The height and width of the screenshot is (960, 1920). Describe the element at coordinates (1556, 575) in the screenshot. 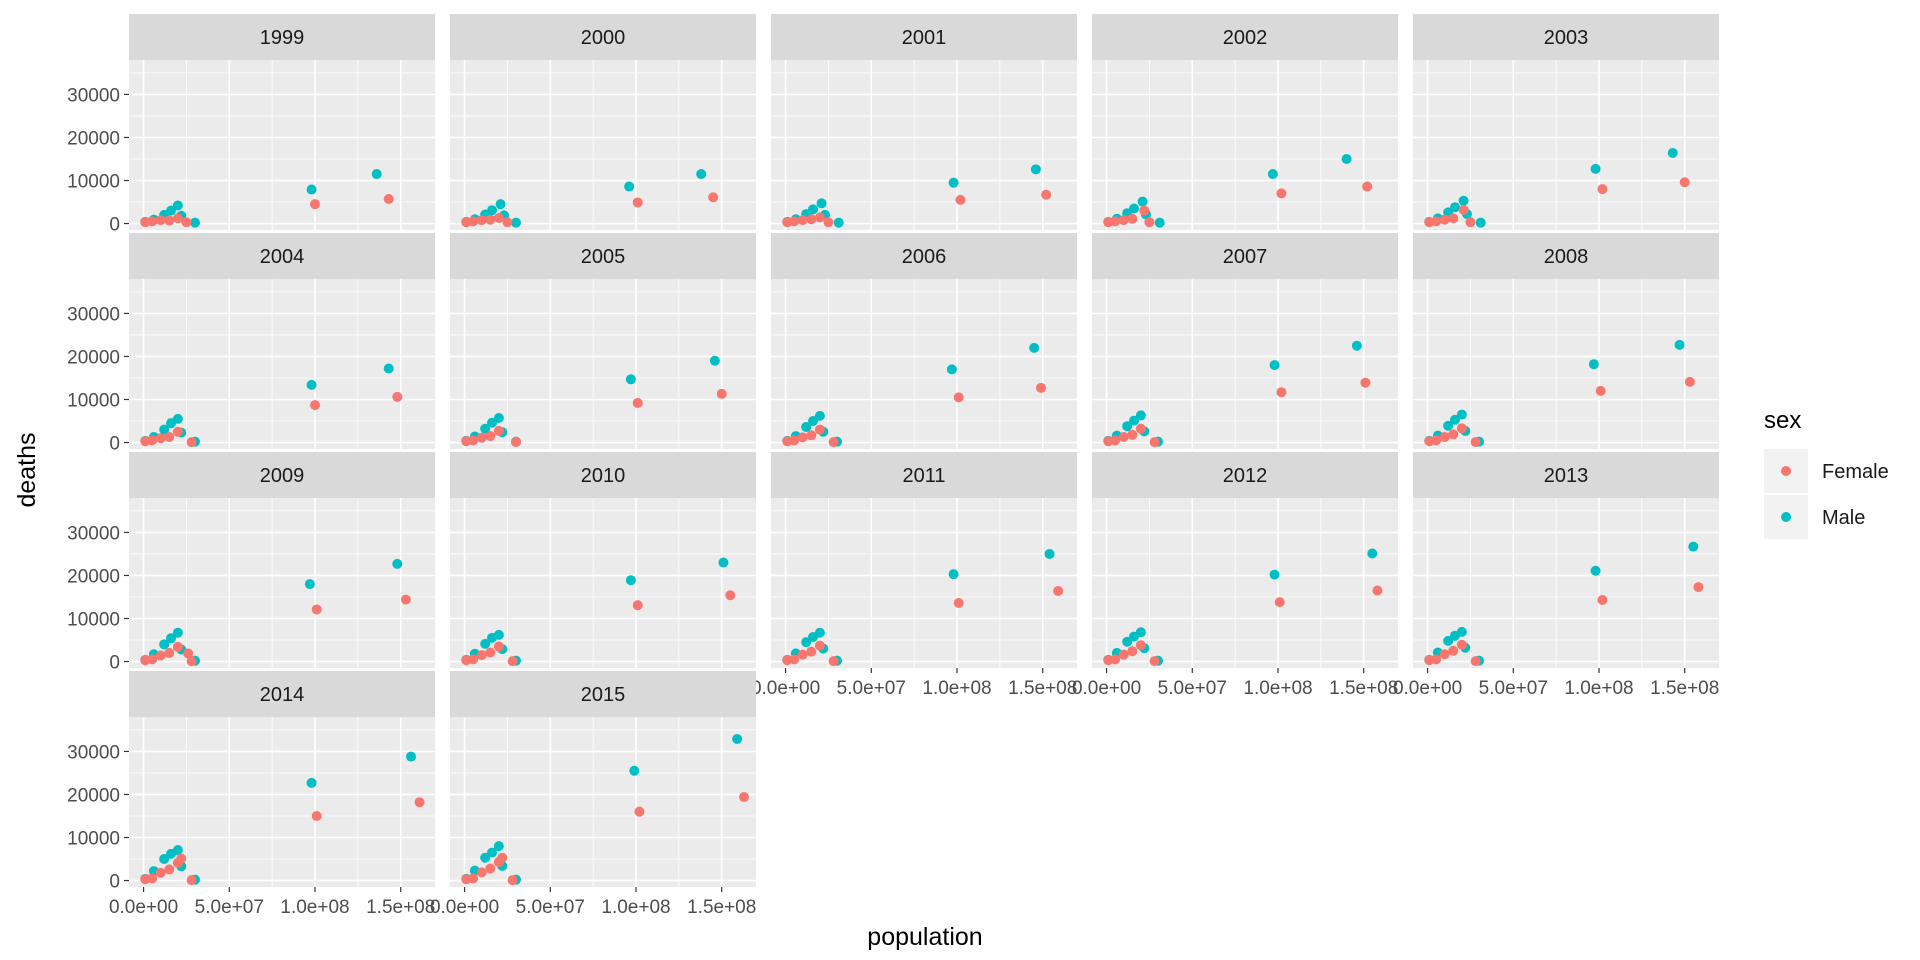

I see `facet-panel-2013: 2013 0.0e+00 5.0e+07 1.0e+08 1.5e+08` at that location.